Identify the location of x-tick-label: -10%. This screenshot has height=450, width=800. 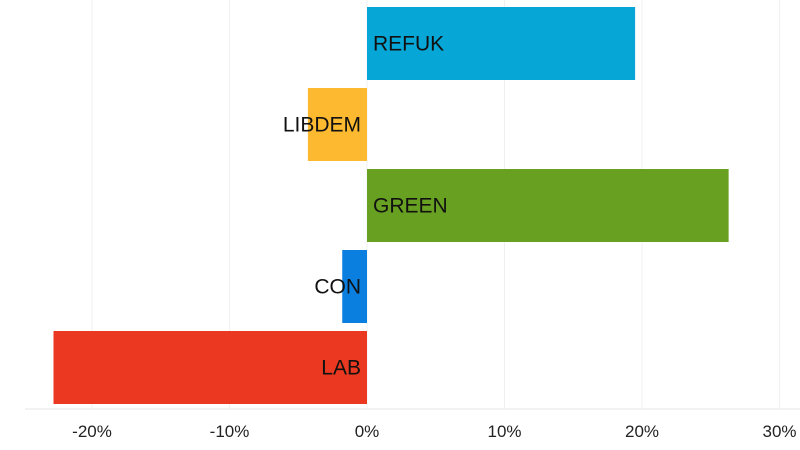
(230, 431).